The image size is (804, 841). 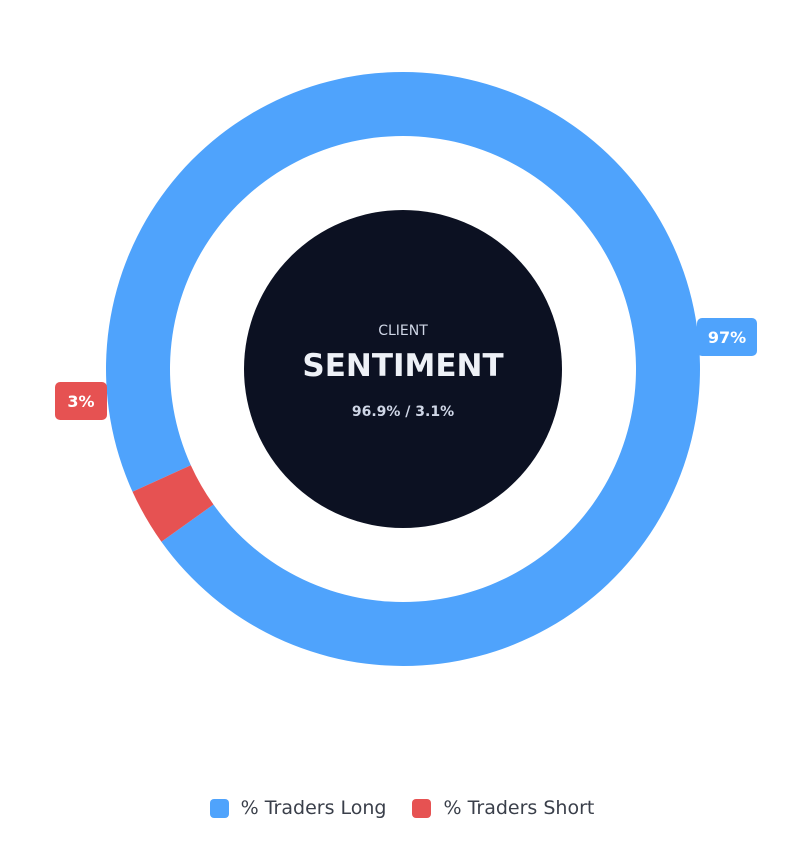 What do you see at coordinates (173, 503) in the screenshot?
I see `slice-short` at bounding box center [173, 503].